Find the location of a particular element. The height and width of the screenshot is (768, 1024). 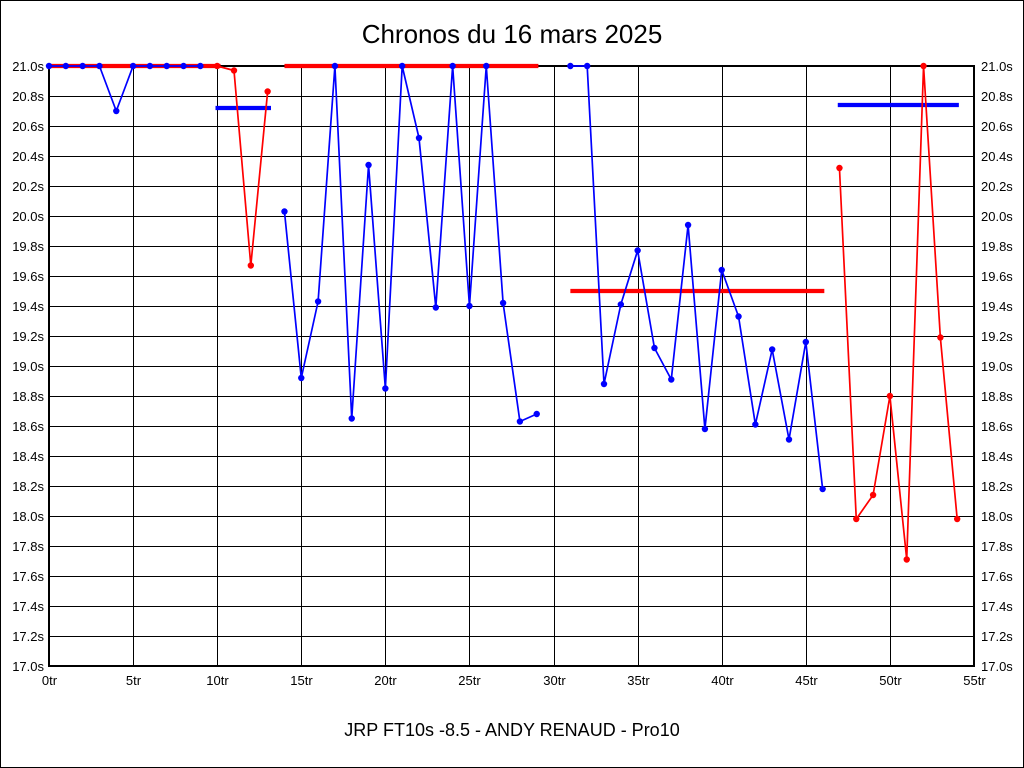

y-tick-label-right: 17.2s is located at coordinates (997, 636).